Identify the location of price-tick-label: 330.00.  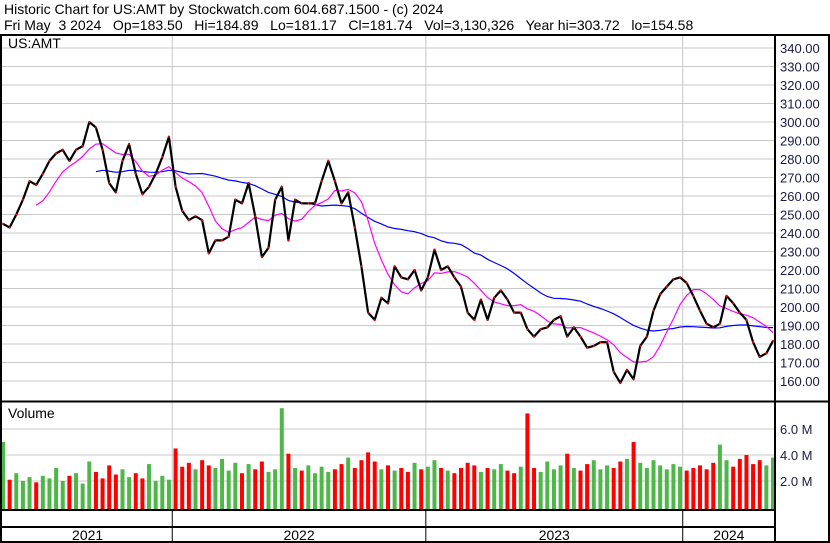
(800, 67).